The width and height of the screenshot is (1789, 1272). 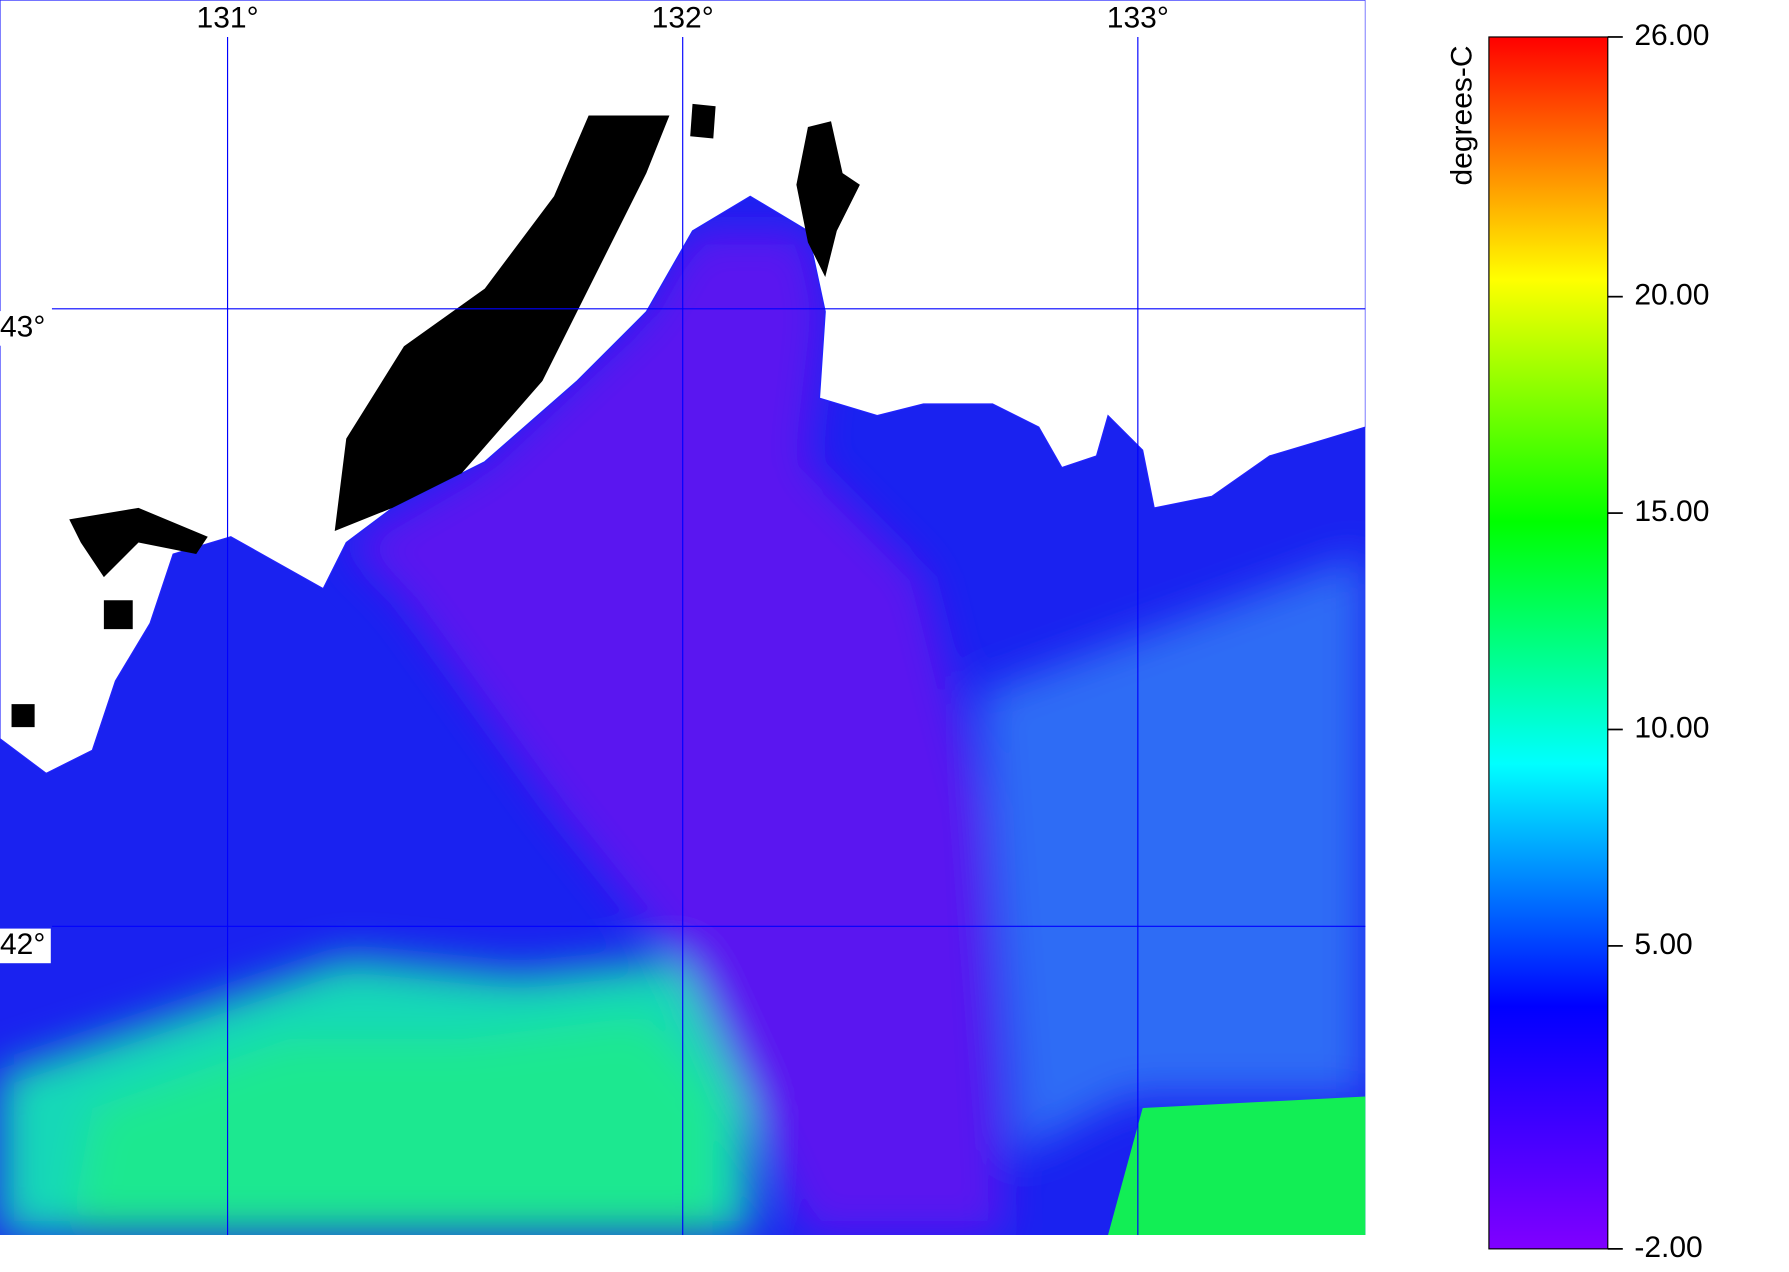 What do you see at coordinates (392, 1125) in the screenshot?
I see `warm-core` at bounding box center [392, 1125].